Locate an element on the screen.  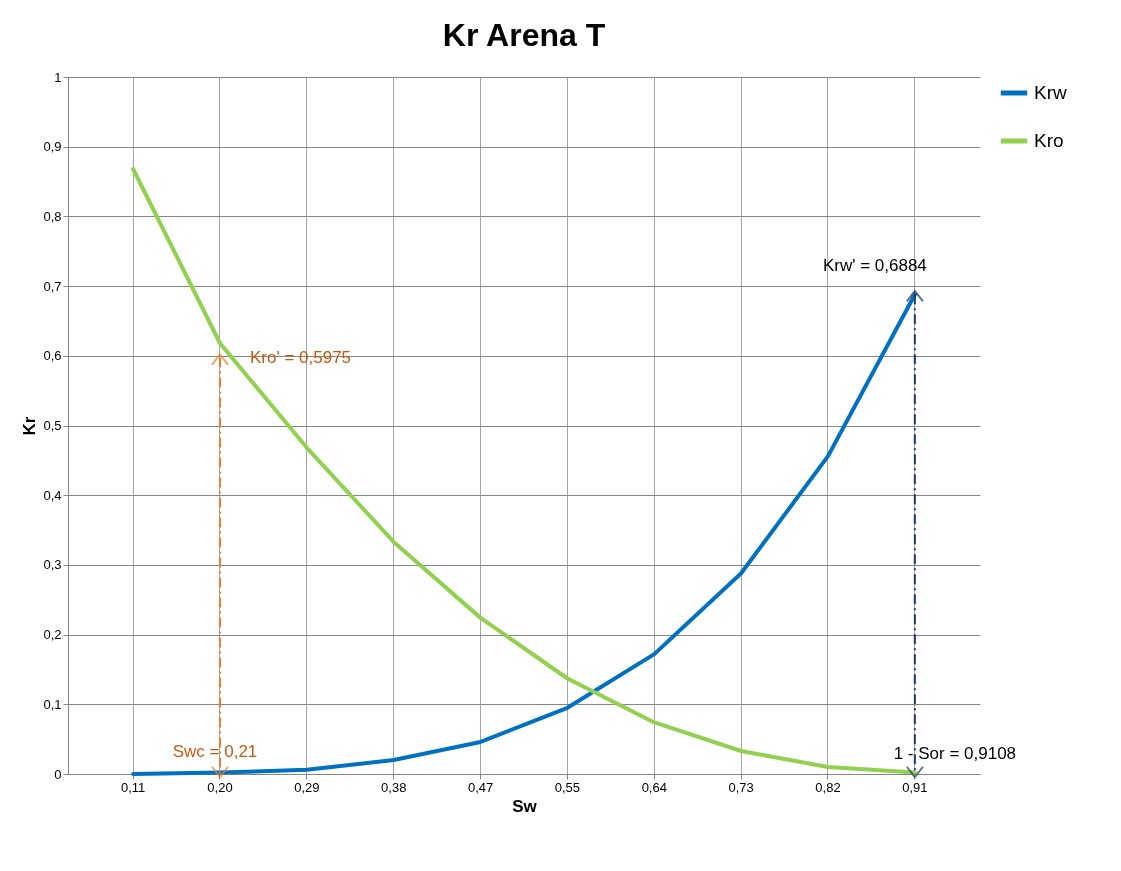
y-tick-label: 0,6 is located at coordinates (52, 356).